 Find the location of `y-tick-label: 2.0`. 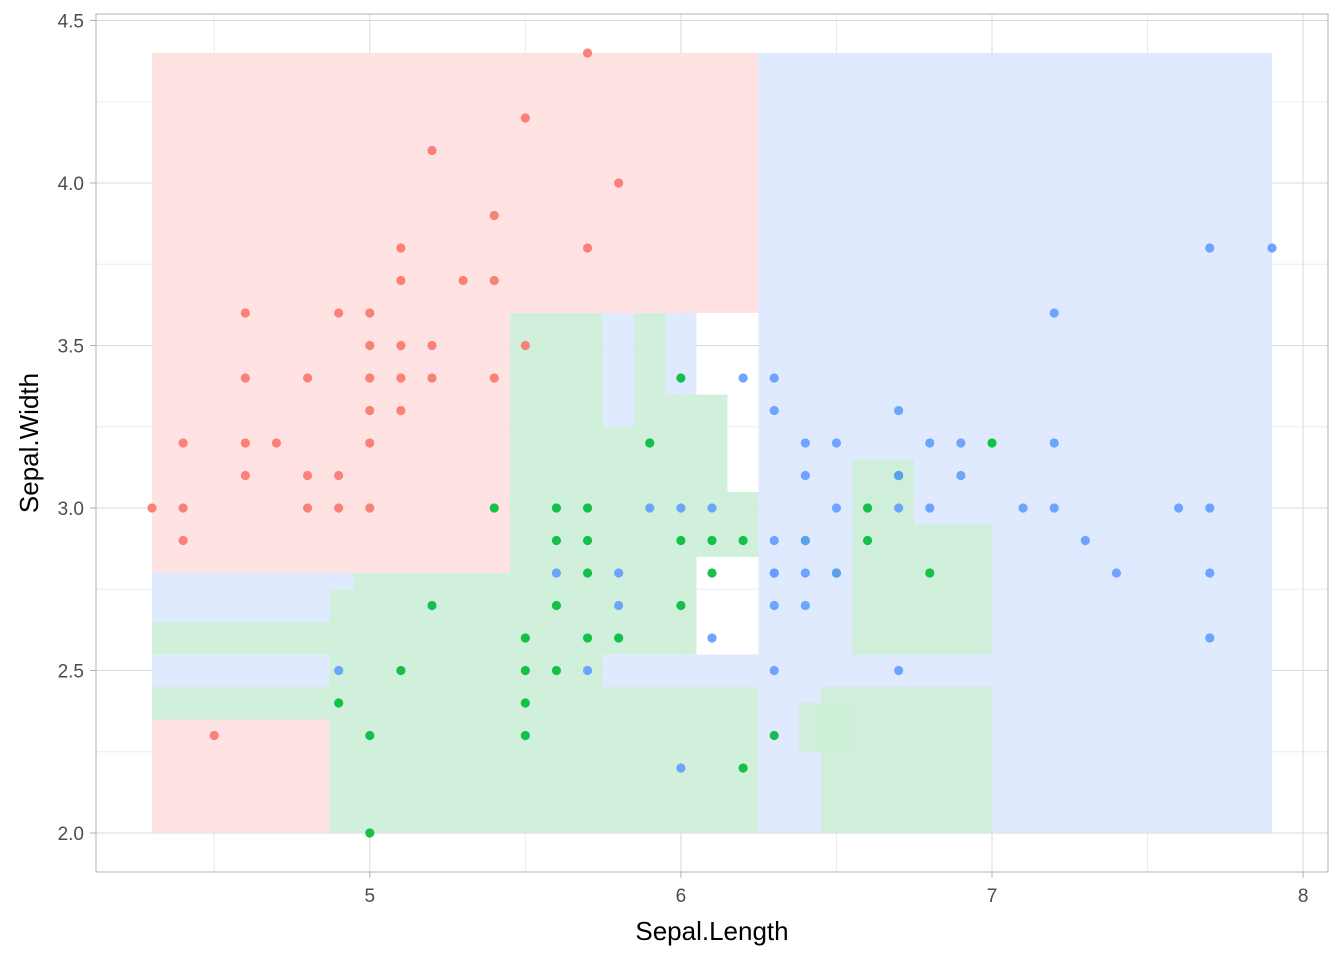

y-tick-label: 2.0 is located at coordinates (71, 834).